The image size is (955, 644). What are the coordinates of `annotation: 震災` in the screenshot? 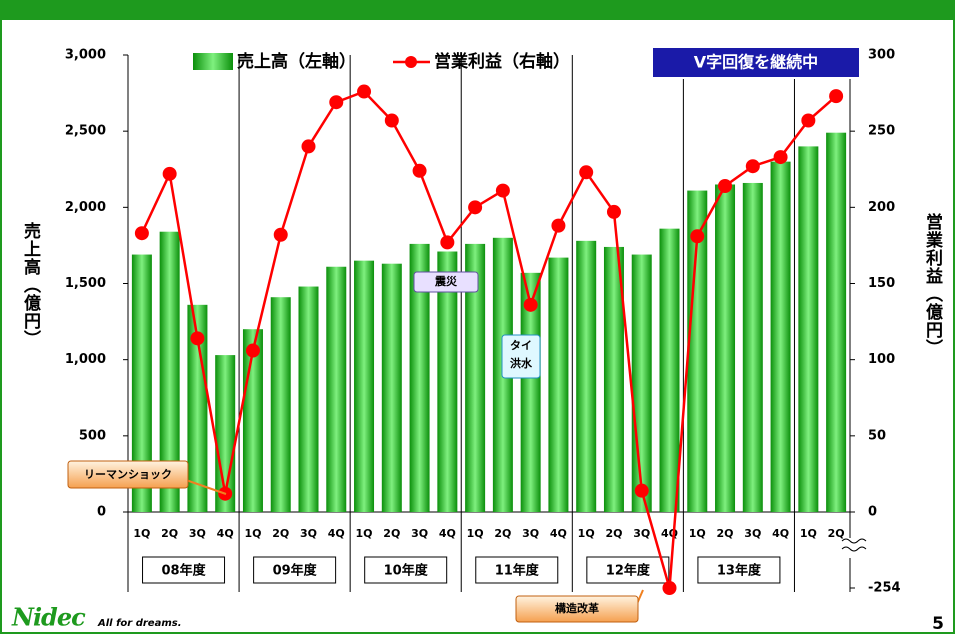 It's located at (446, 281).